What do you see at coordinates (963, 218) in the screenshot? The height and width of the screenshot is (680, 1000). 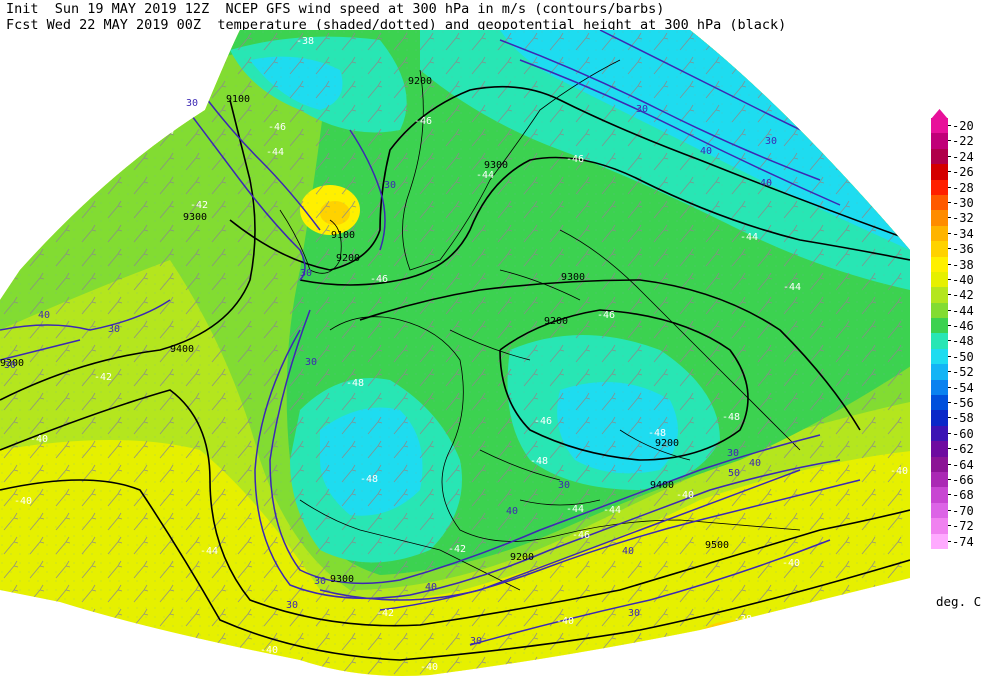 I see `legend-label: -32` at bounding box center [963, 218].